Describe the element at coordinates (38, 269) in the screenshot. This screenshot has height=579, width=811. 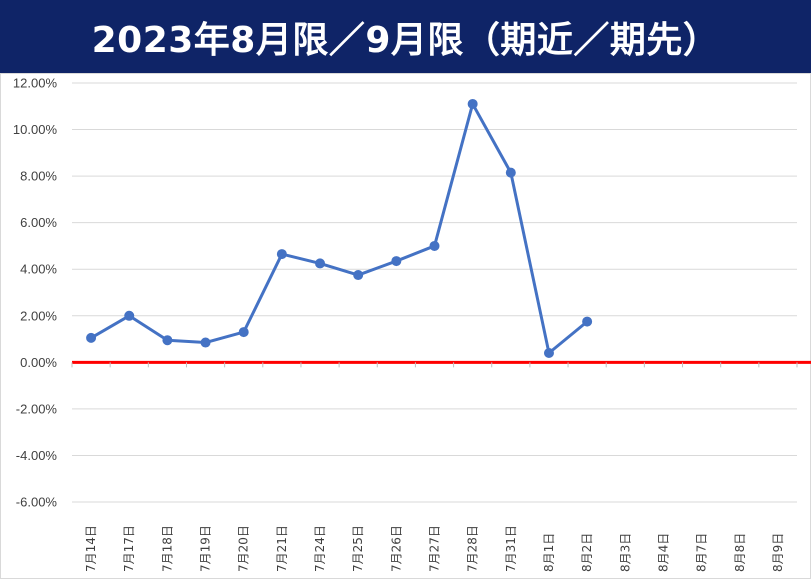
I see `y-tick-label: 4.00%` at that location.